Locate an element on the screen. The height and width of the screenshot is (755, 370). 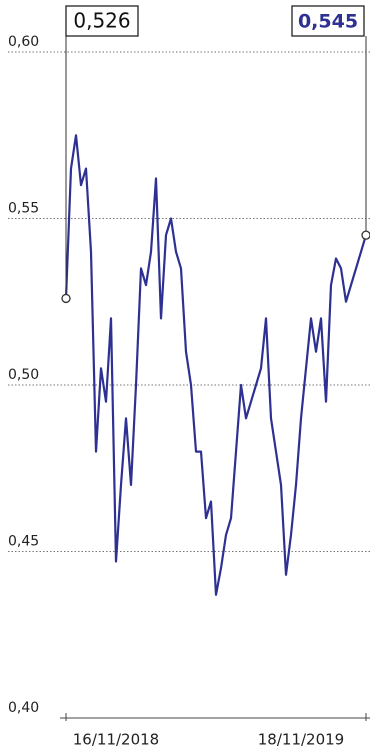
y-tick-label: 0,45 is located at coordinates (23, 542).